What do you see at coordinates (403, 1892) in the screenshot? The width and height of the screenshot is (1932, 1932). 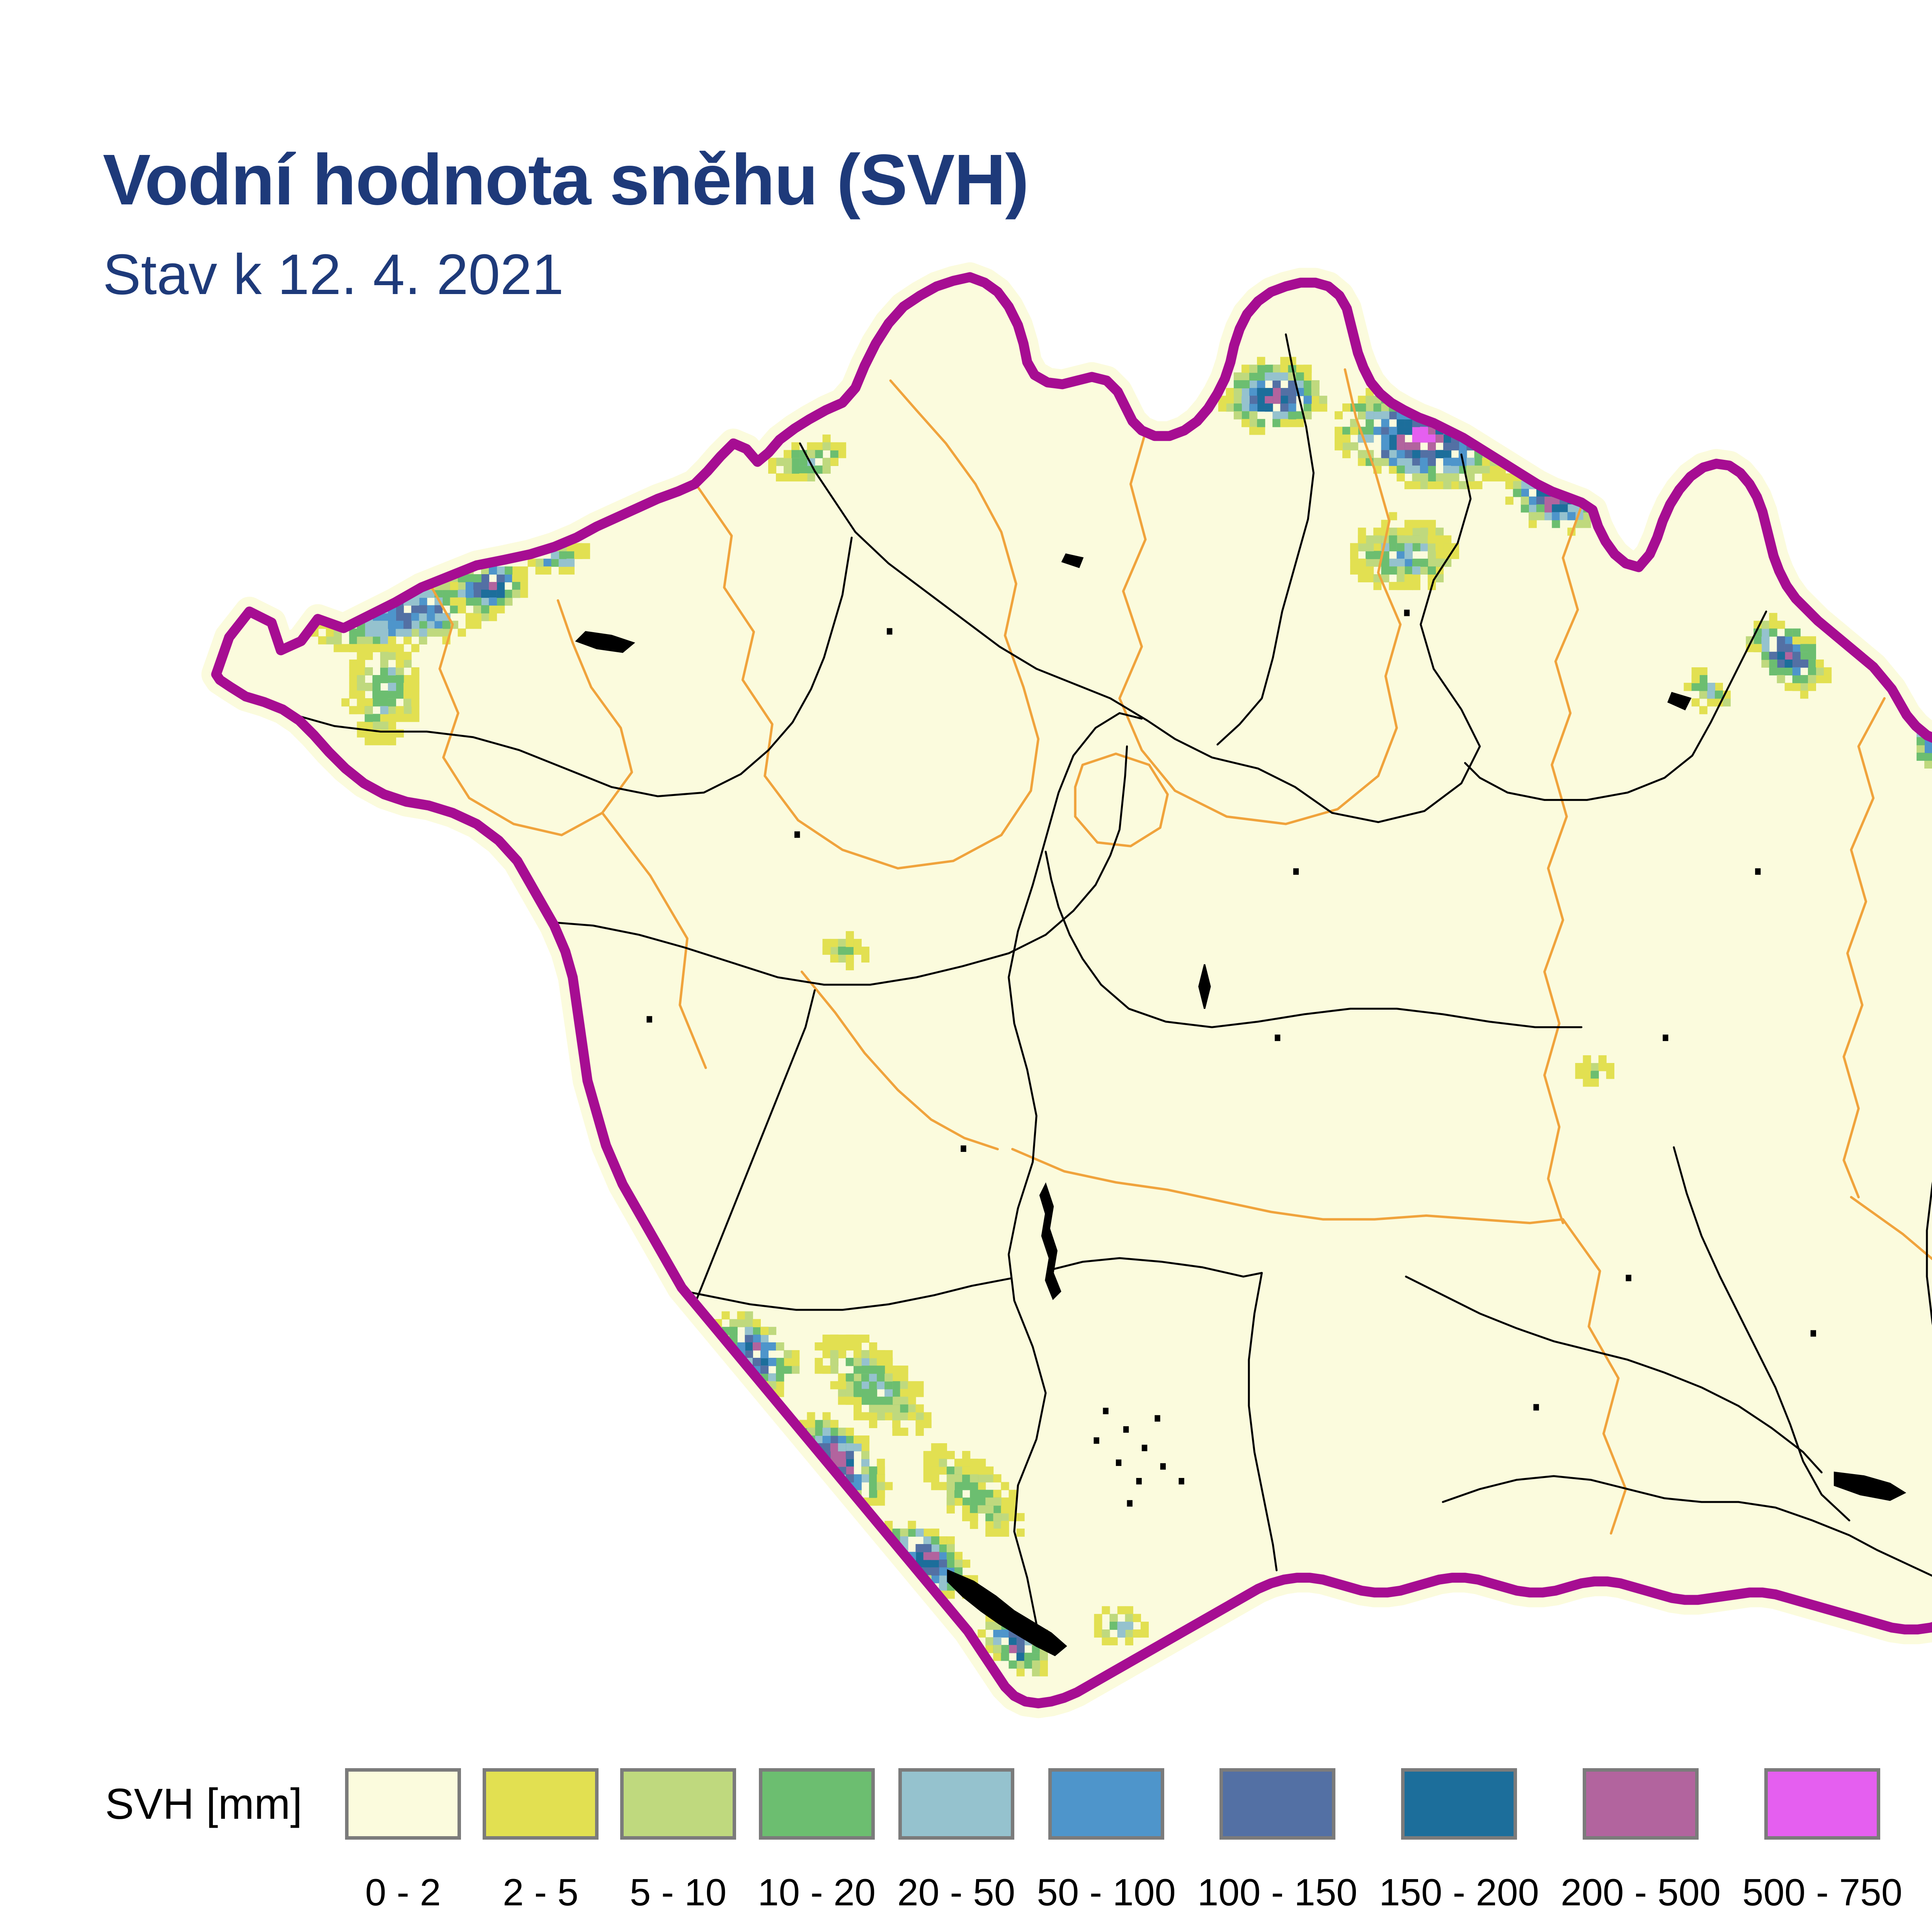 I see `legend-range-label: 0 - 2` at bounding box center [403, 1892].